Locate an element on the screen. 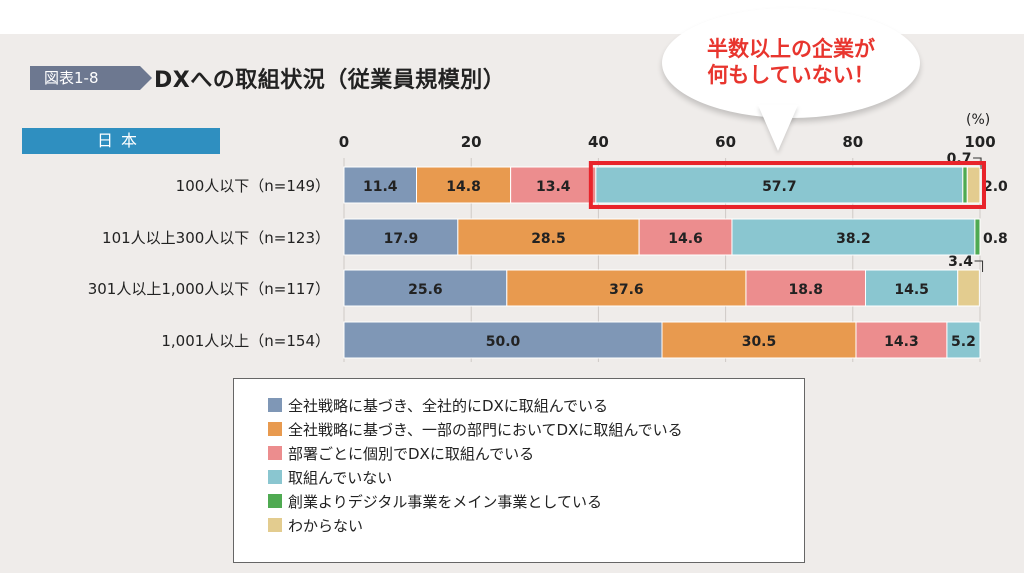 This screenshot has height=573, width=1024. figure-badge: 図表1-8 is located at coordinates (91, 78).